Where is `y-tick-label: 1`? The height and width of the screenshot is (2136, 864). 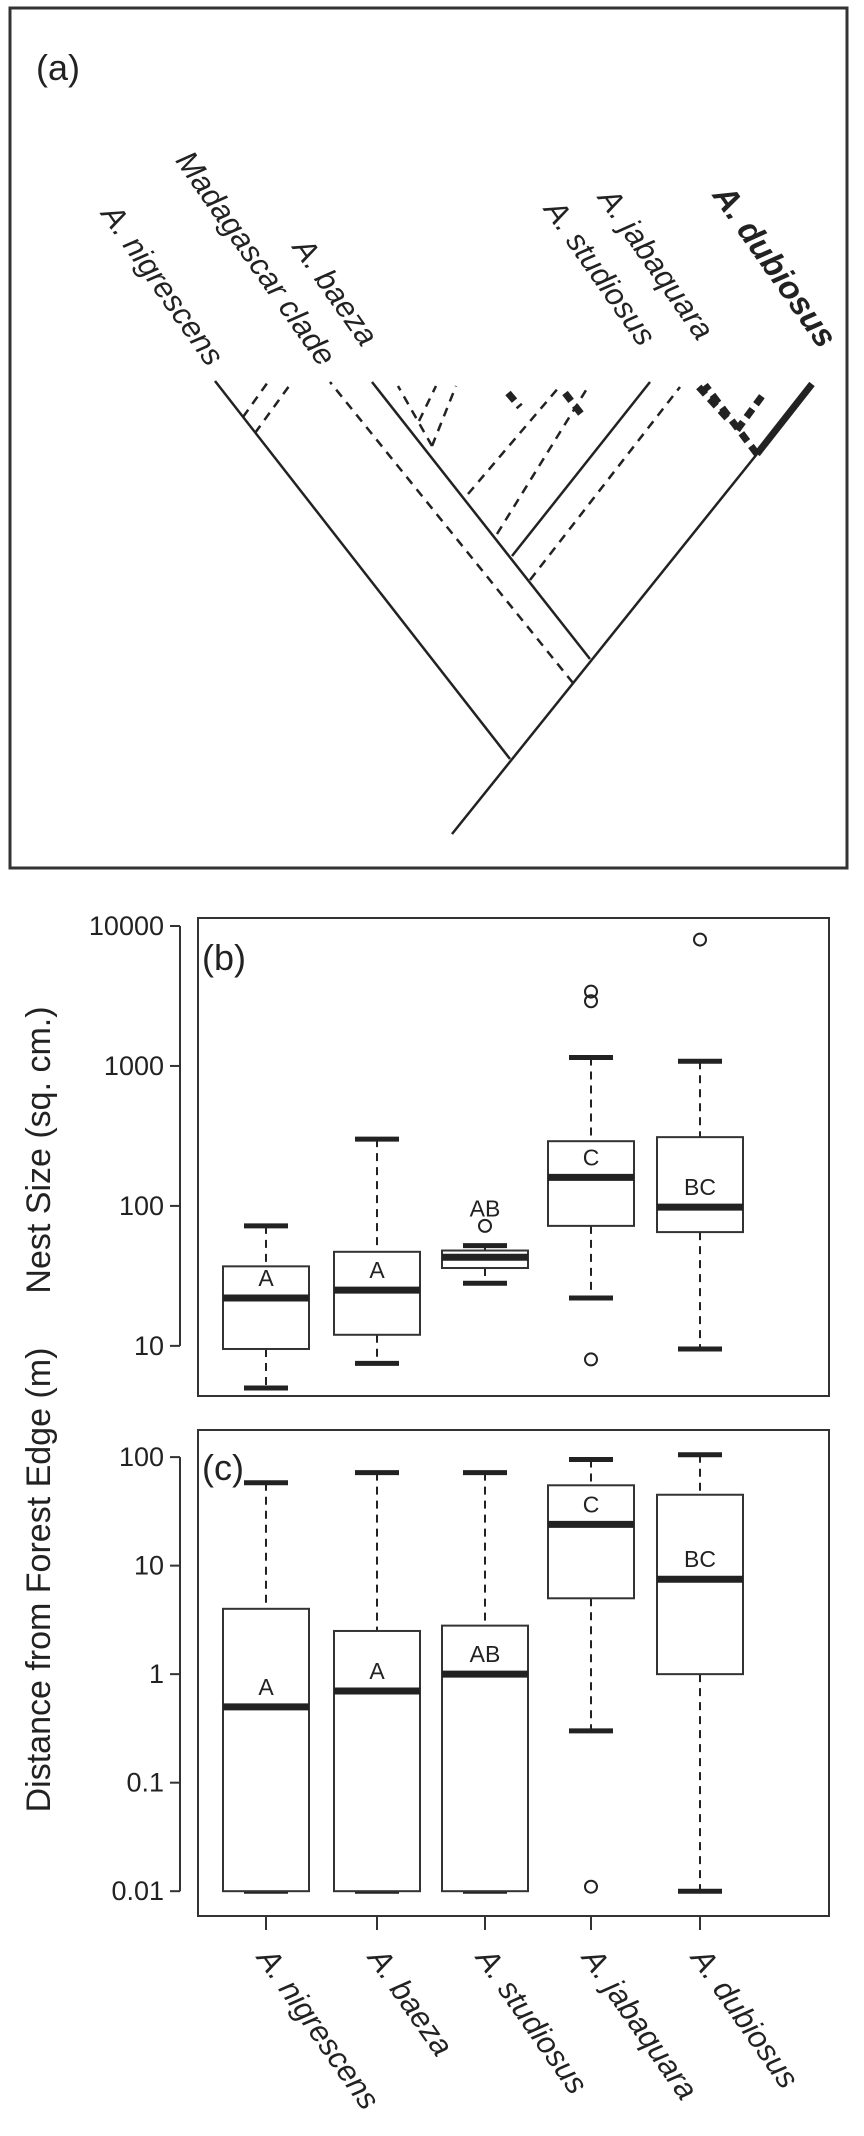
y-tick-label: 1 is located at coordinates (156, 1674).